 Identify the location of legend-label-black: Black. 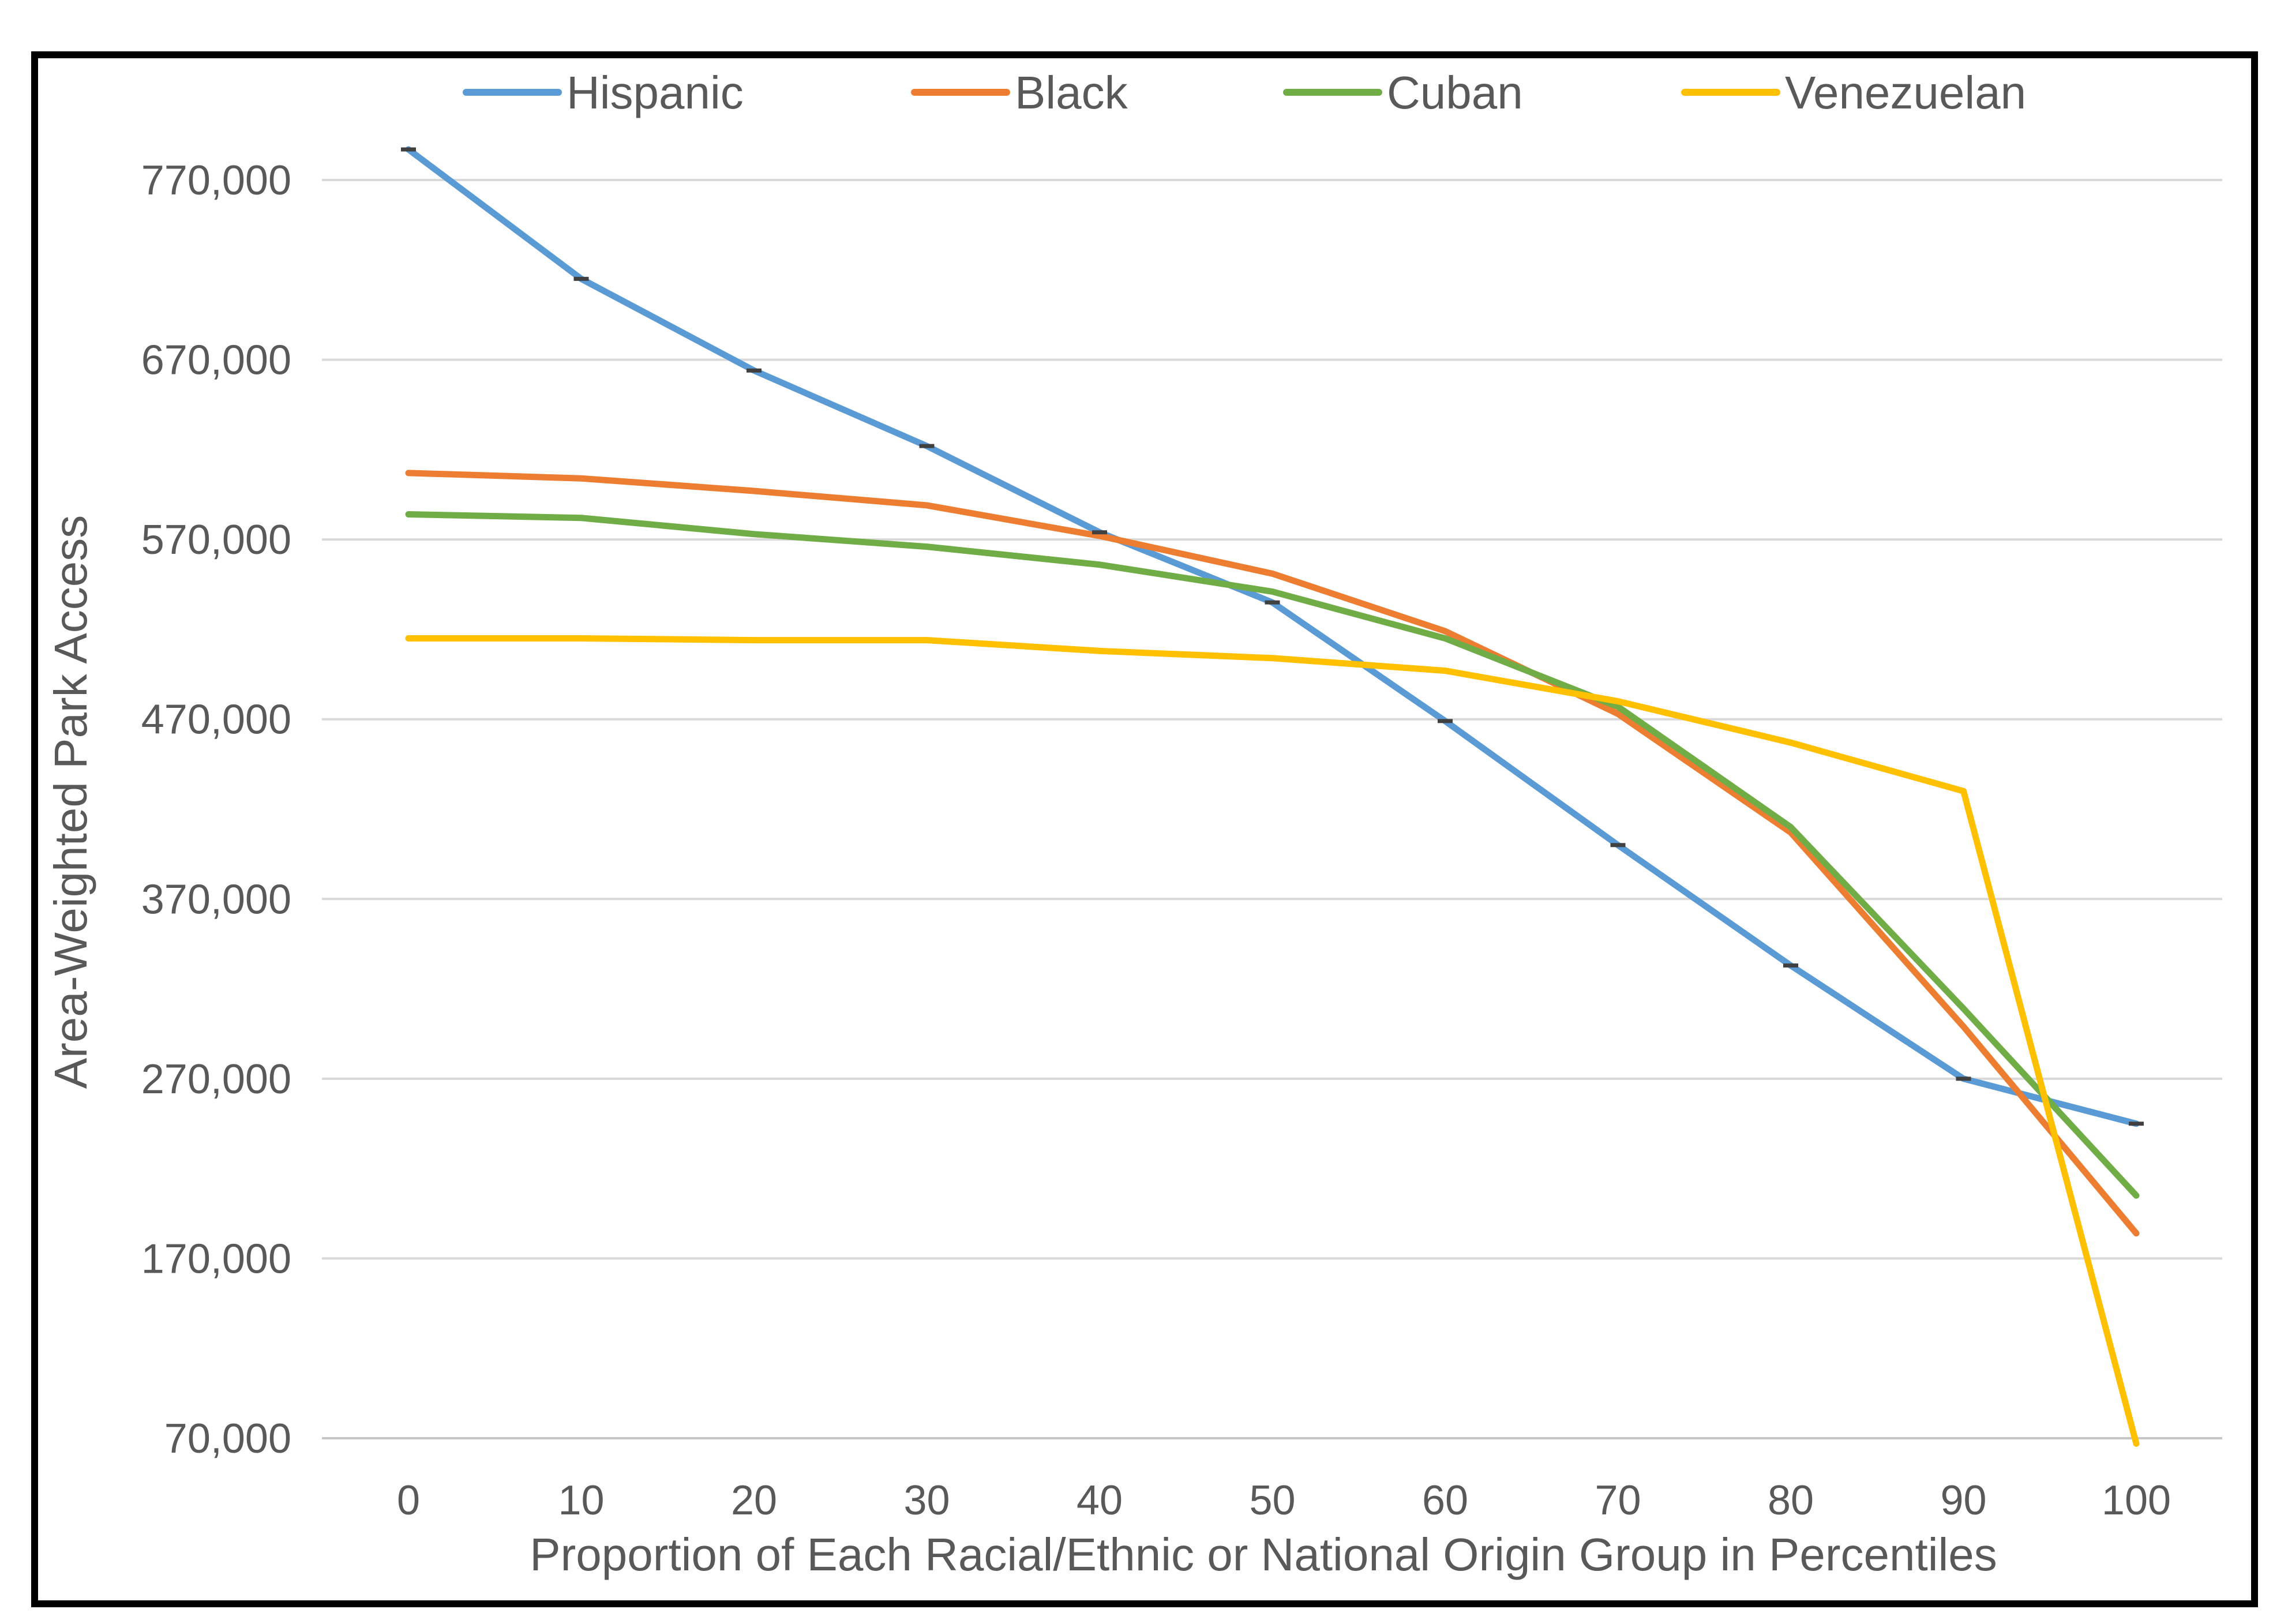
(1071, 93).